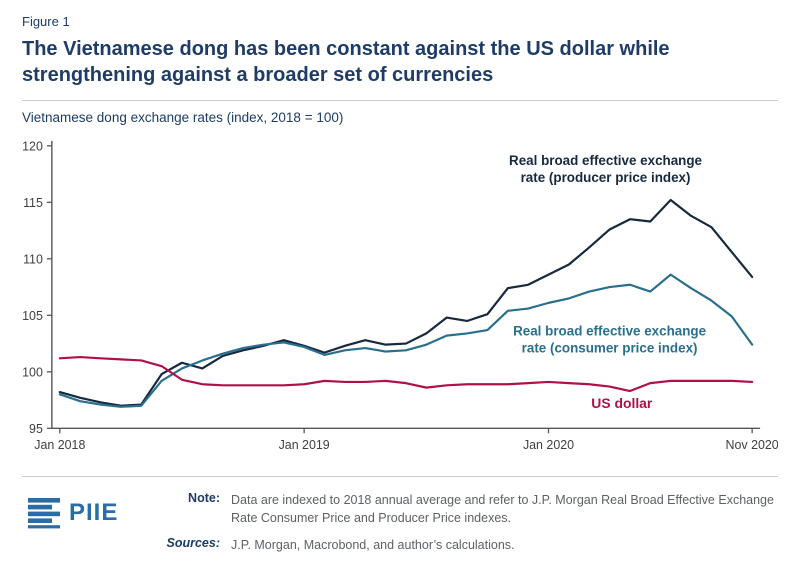 The image size is (800, 580). I want to click on figure-label: Figure 1, so click(46, 21).